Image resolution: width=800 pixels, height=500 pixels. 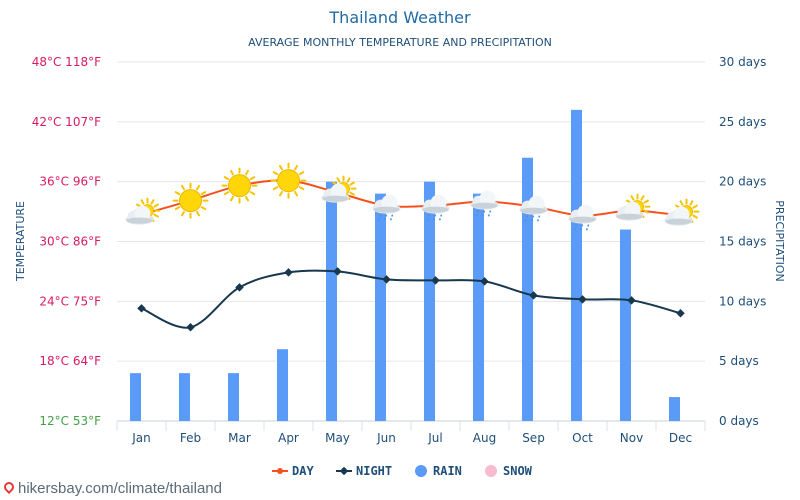 What do you see at coordinates (411, 438) in the screenshot?
I see `x-axis-ticks: Jan Feb Mar Apr May Jun Jul Aug Sep Oct Nov Dec` at bounding box center [411, 438].